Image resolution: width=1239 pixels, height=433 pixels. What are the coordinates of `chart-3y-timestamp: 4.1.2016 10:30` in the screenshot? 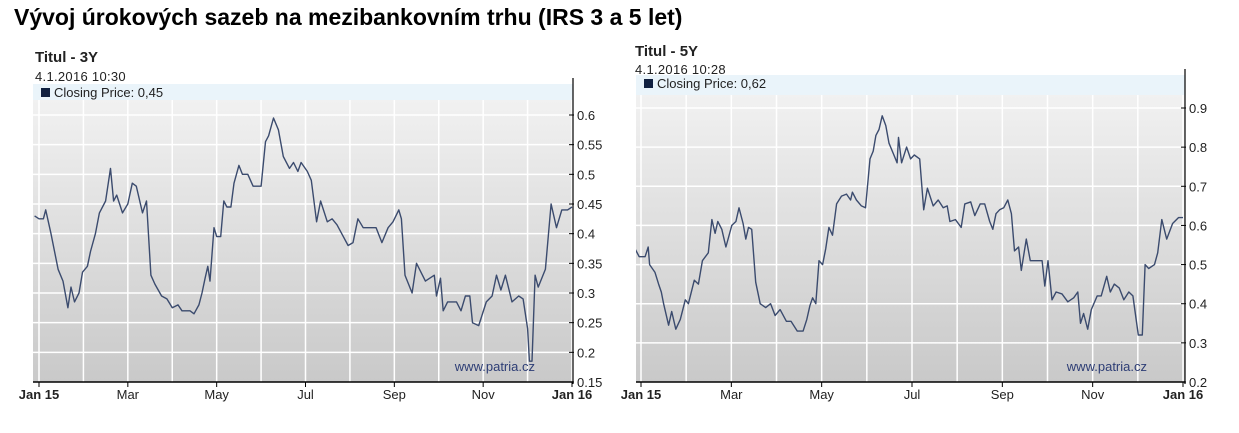 It's located at (80, 76).